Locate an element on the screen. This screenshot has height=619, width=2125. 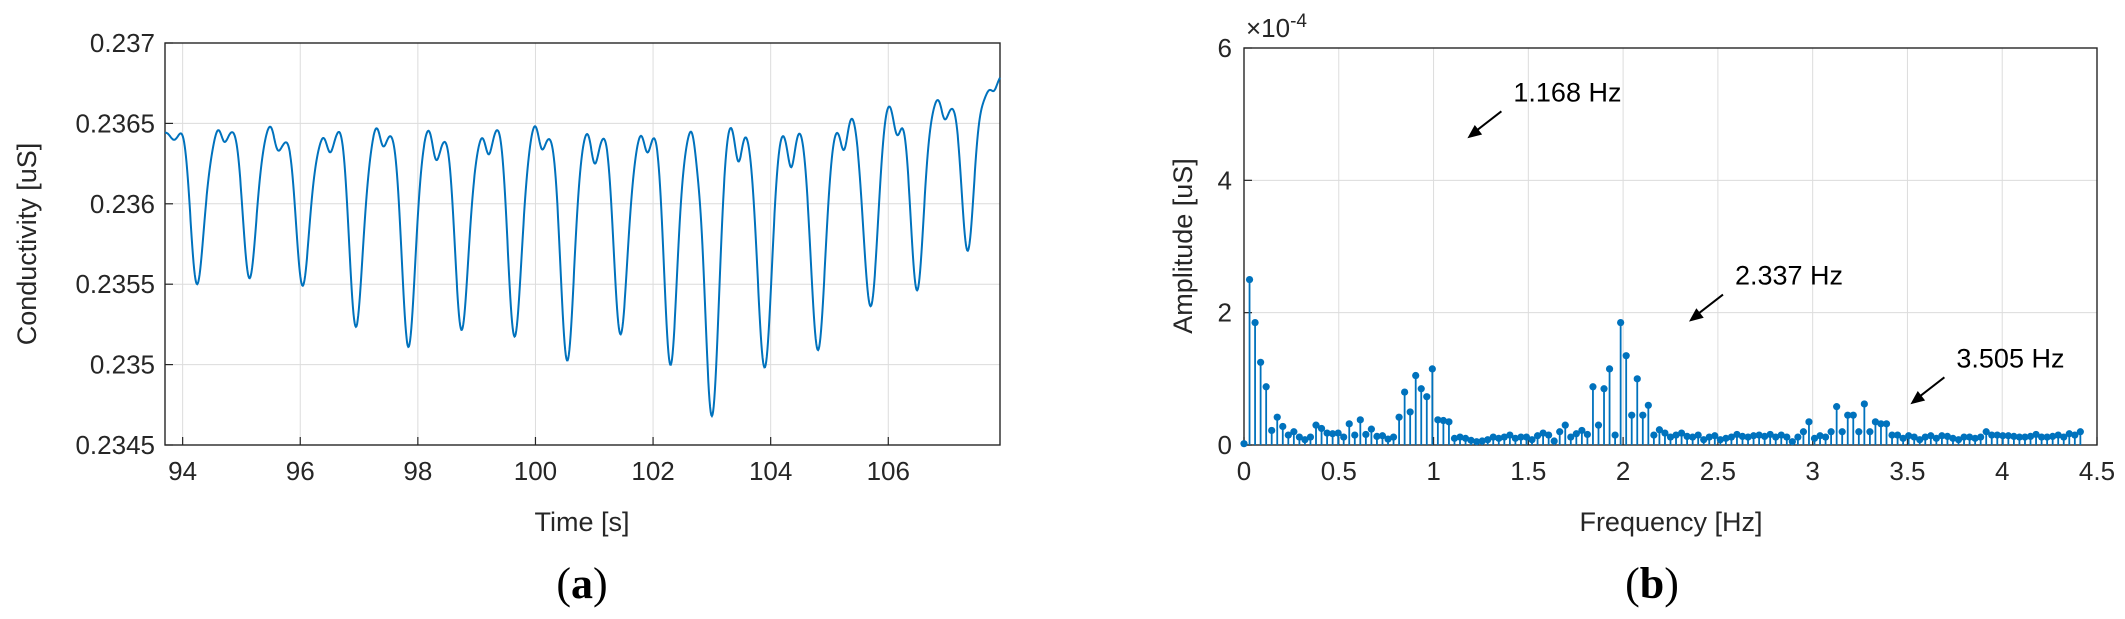
panel-a-label: (a) is located at coordinates (581, 583).